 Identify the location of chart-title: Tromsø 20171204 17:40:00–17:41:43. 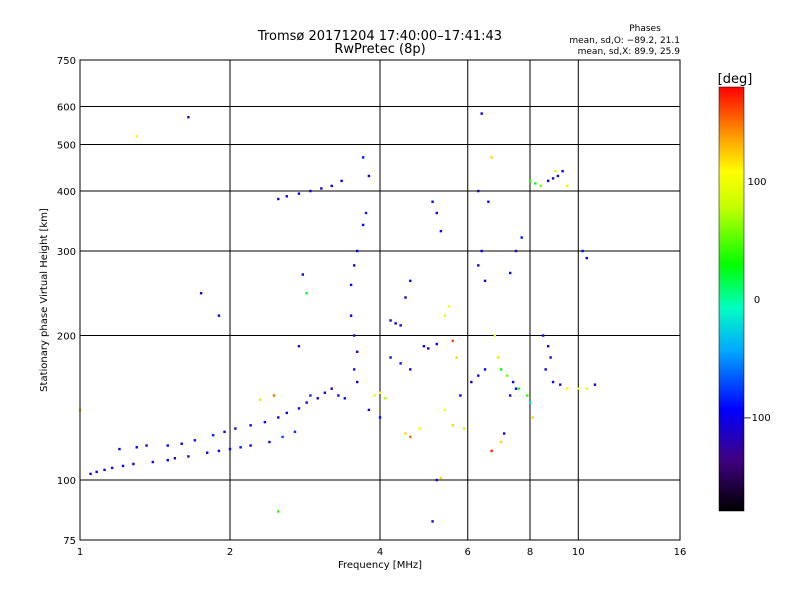
(379, 36).